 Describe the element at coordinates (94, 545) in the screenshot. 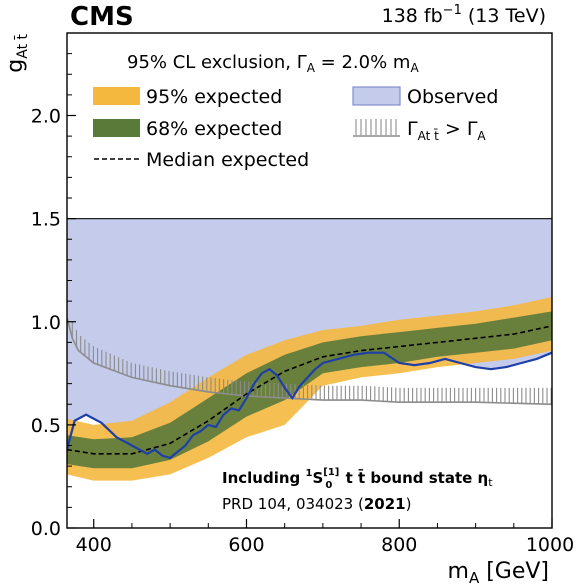

I see `x-tick-label: 400` at that location.